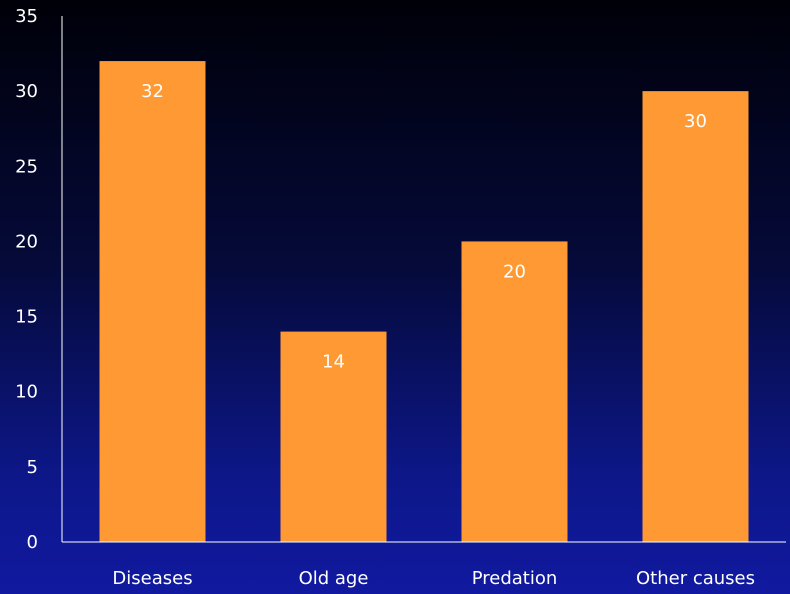 The width and height of the screenshot is (790, 594). What do you see at coordinates (334, 578) in the screenshot?
I see `x-category-label: Old age` at bounding box center [334, 578].